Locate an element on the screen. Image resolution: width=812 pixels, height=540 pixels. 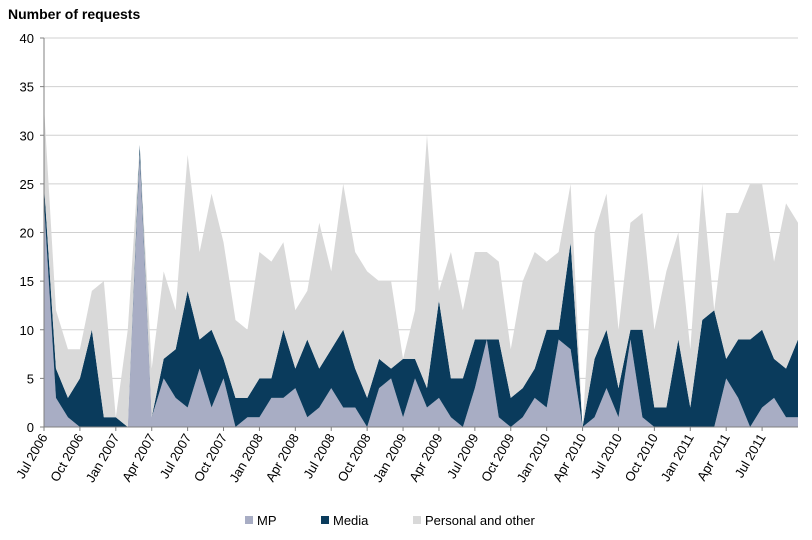
x-tick-label: Oct 2006 is located at coordinates (66, 457).